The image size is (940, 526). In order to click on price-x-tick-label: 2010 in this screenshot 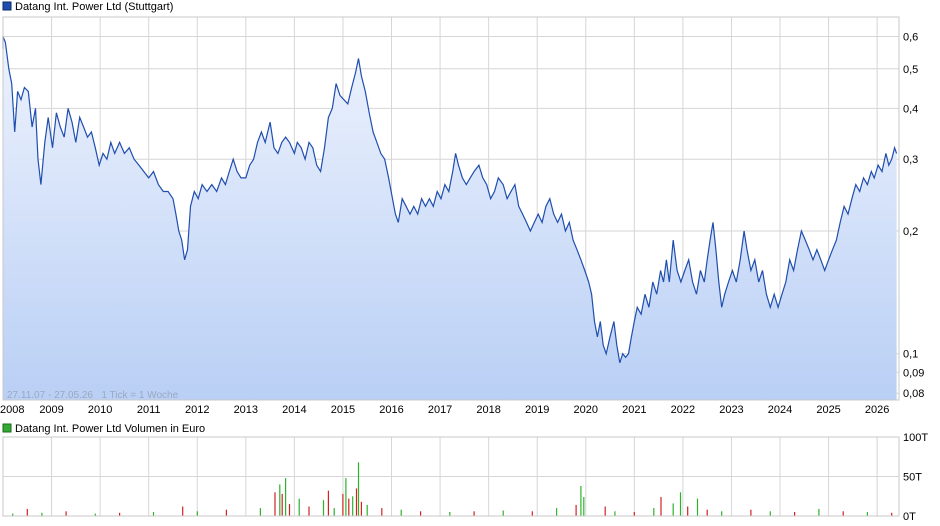, I will do `click(100, 410)`.